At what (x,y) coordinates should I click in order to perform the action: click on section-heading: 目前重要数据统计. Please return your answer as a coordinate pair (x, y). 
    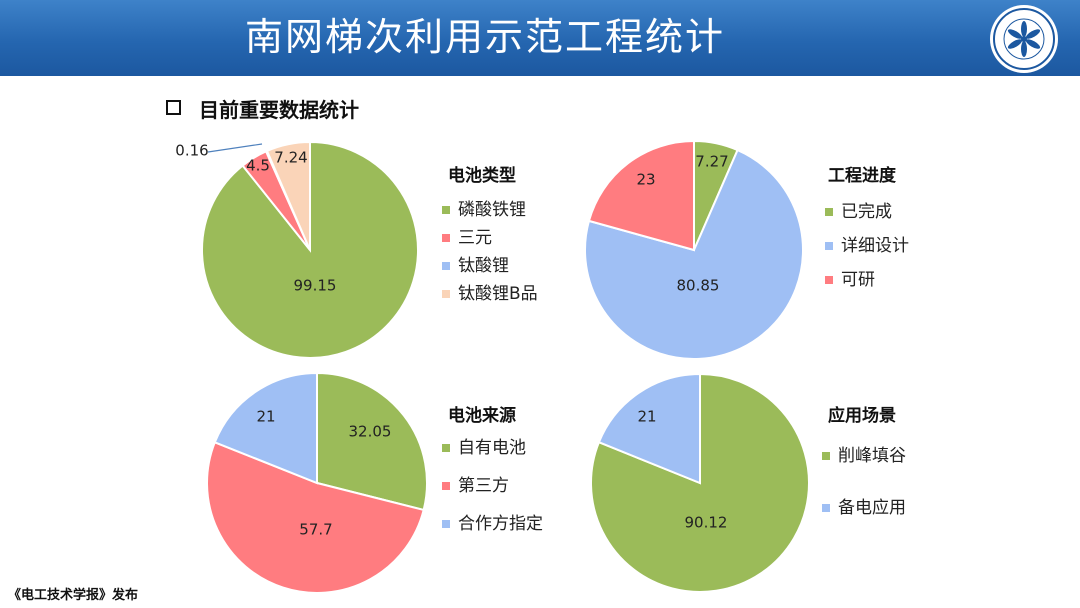
    Looking at the image, I should click on (262, 108).